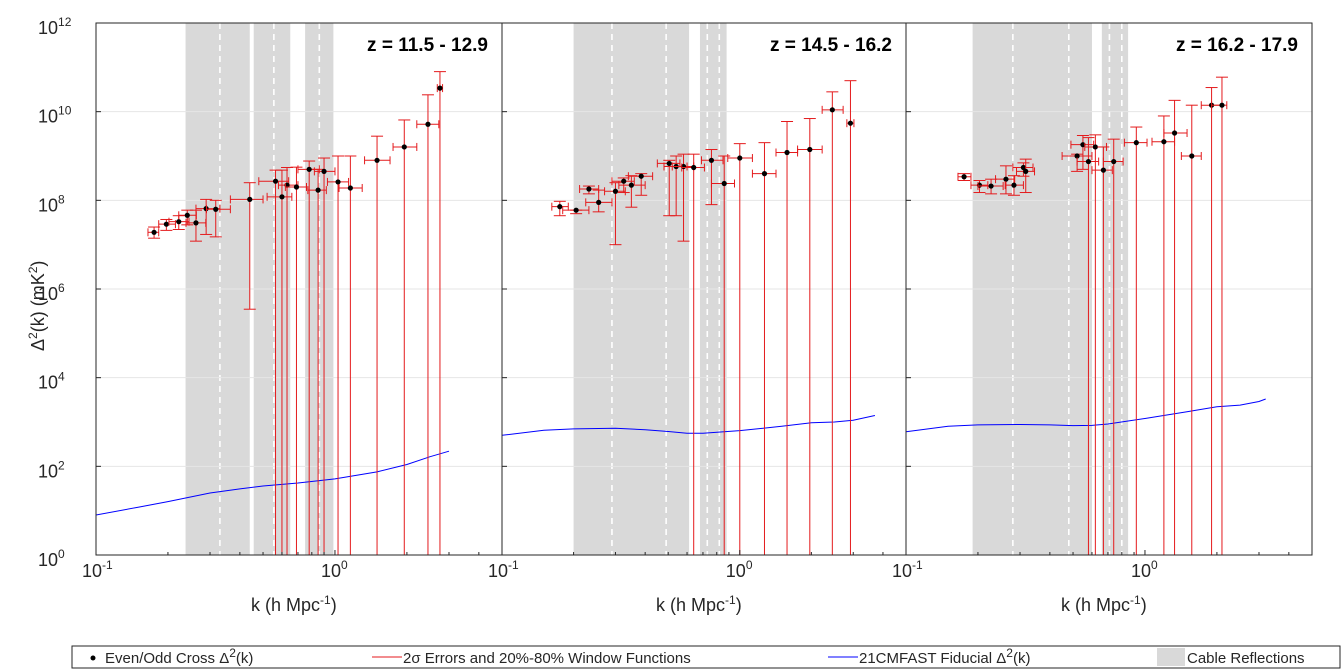 Image resolution: width=1342 pixels, height=670 pixels. I want to click on legend-item-points: Even/Odd Cross Δ2(k), so click(171, 656).